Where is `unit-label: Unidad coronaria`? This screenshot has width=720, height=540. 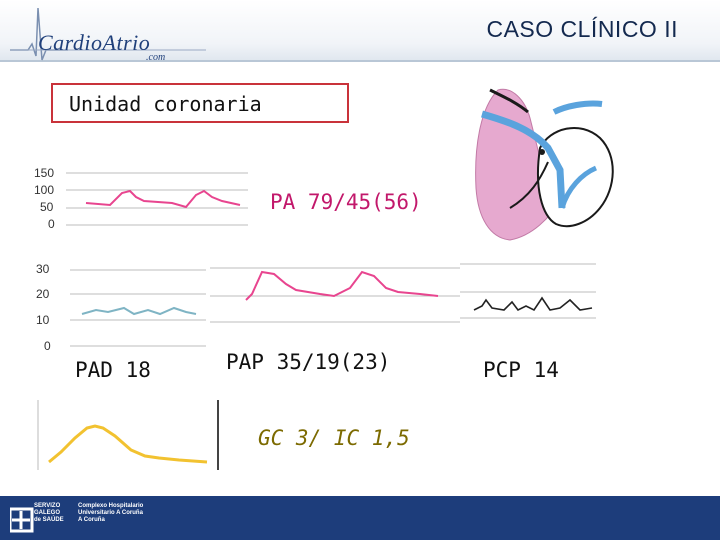
unit-label: Unidad coronaria is located at coordinates (165, 104).